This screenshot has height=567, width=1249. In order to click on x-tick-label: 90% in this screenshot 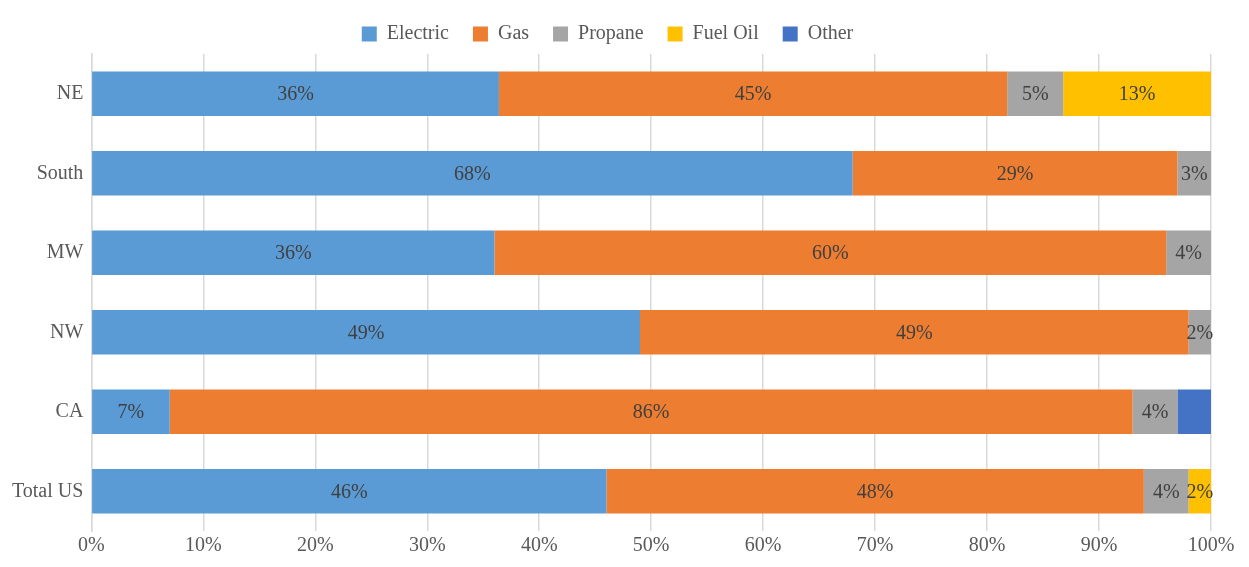, I will do `click(1099, 544)`.